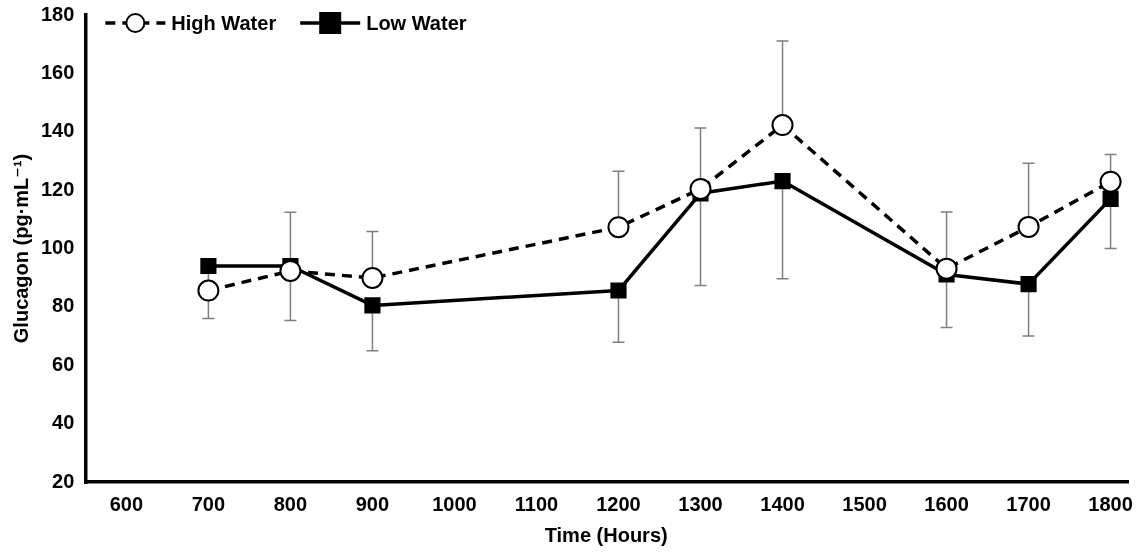 This screenshot has height=552, width=1139. What do you see at coordinates (606, 534) in the screenshot?
I see `x-axis-title: Time (Hours)` at bounding box center [606, 534].